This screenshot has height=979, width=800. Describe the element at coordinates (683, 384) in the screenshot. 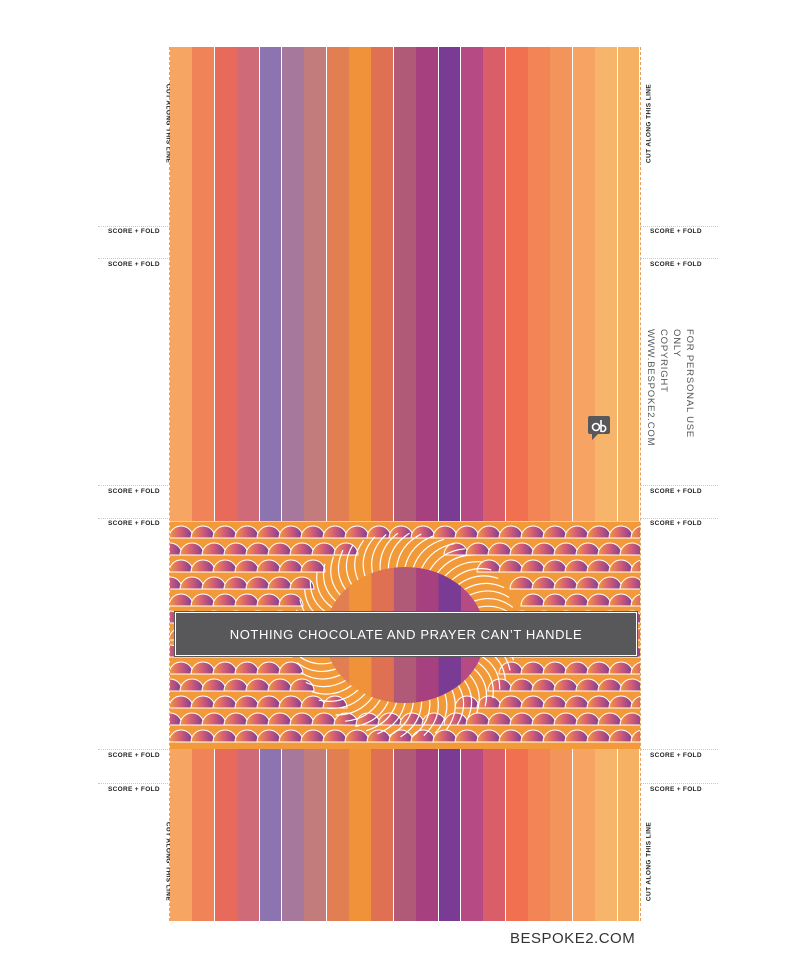

I see `personal-use-text: FOR PERSONAL USE ONLY` at that location.